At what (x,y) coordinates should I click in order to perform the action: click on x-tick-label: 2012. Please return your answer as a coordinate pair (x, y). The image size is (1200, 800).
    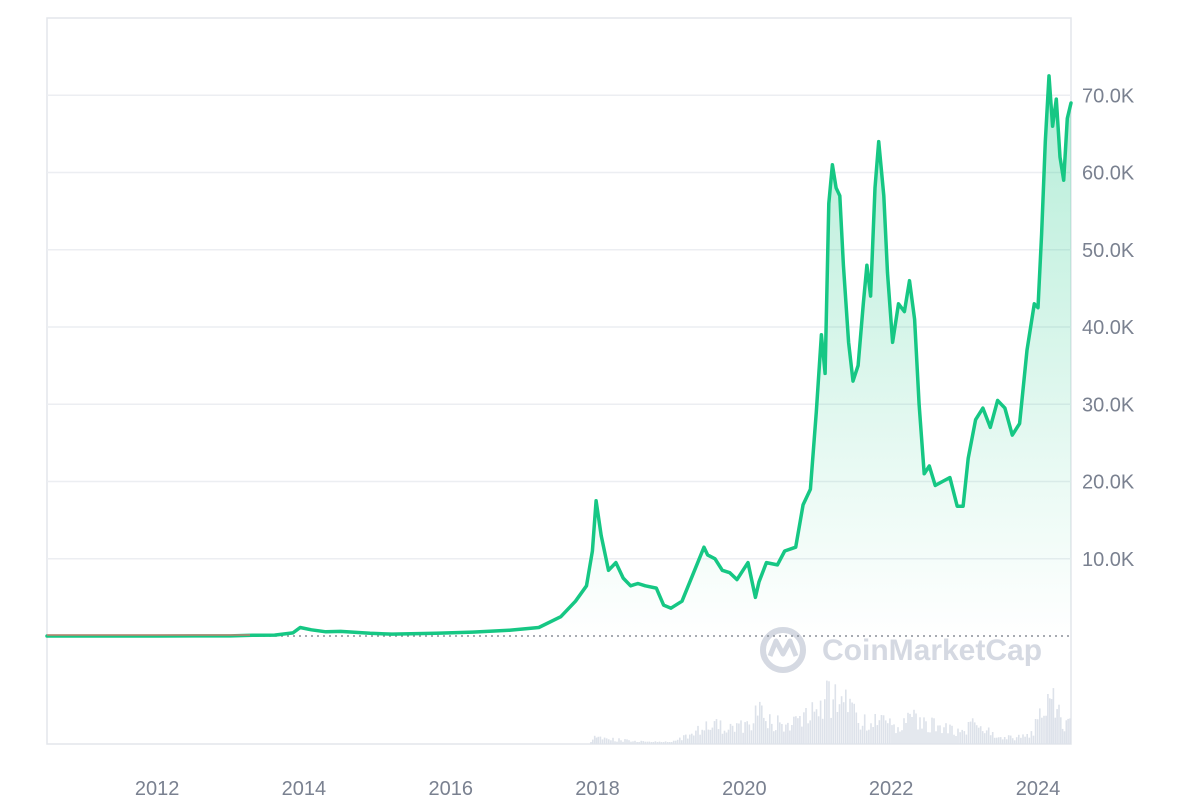
    Looking at the image, I should click on (157, 789).